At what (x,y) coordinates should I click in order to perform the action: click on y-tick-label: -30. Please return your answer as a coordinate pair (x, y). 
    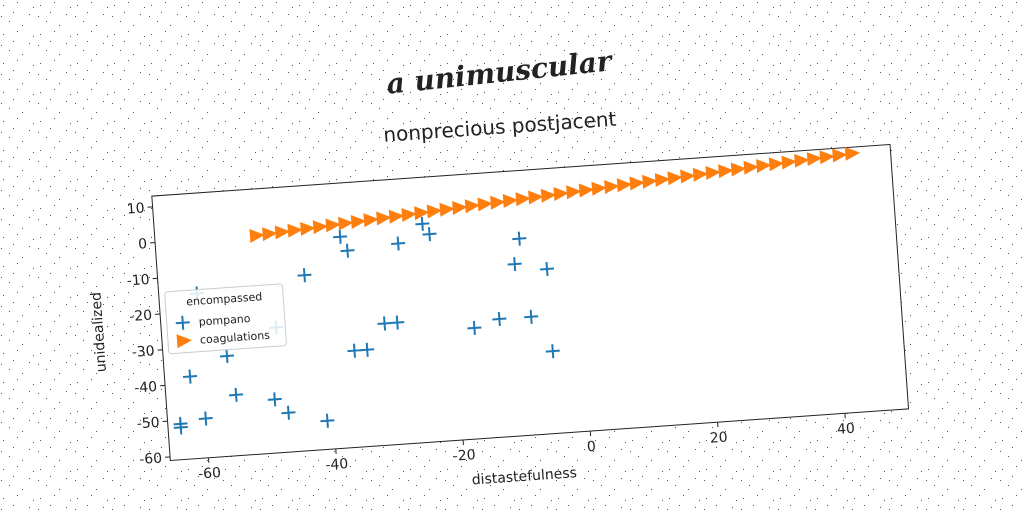
    Looking at the image, I should click on (143, 352).